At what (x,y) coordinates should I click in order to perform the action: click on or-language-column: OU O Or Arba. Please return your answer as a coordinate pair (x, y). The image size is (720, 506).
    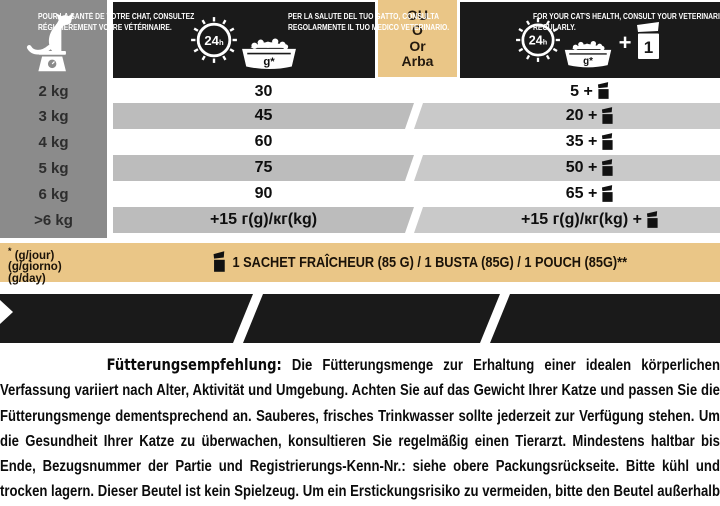
    Looking at the image, I should click on (417, 38).